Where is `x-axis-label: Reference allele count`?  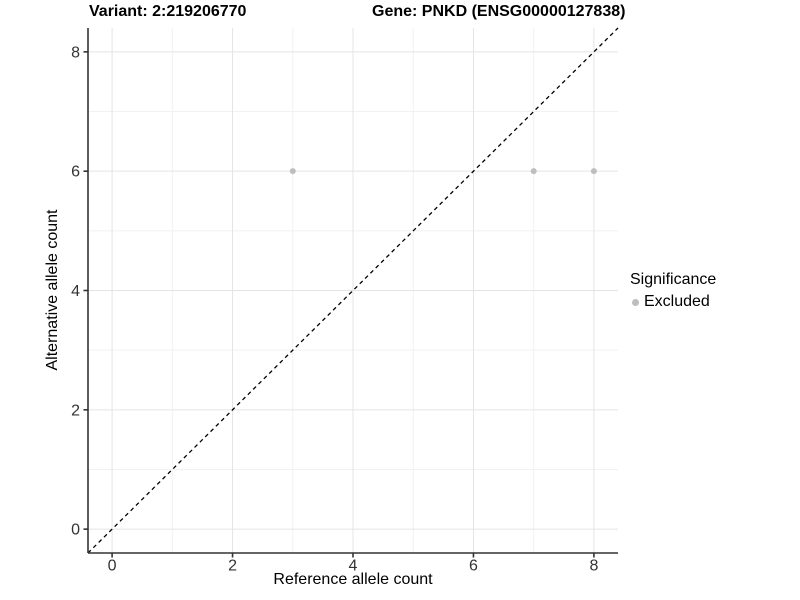 x-axis-label: Reference allele count is located at coordinates (353, 579).